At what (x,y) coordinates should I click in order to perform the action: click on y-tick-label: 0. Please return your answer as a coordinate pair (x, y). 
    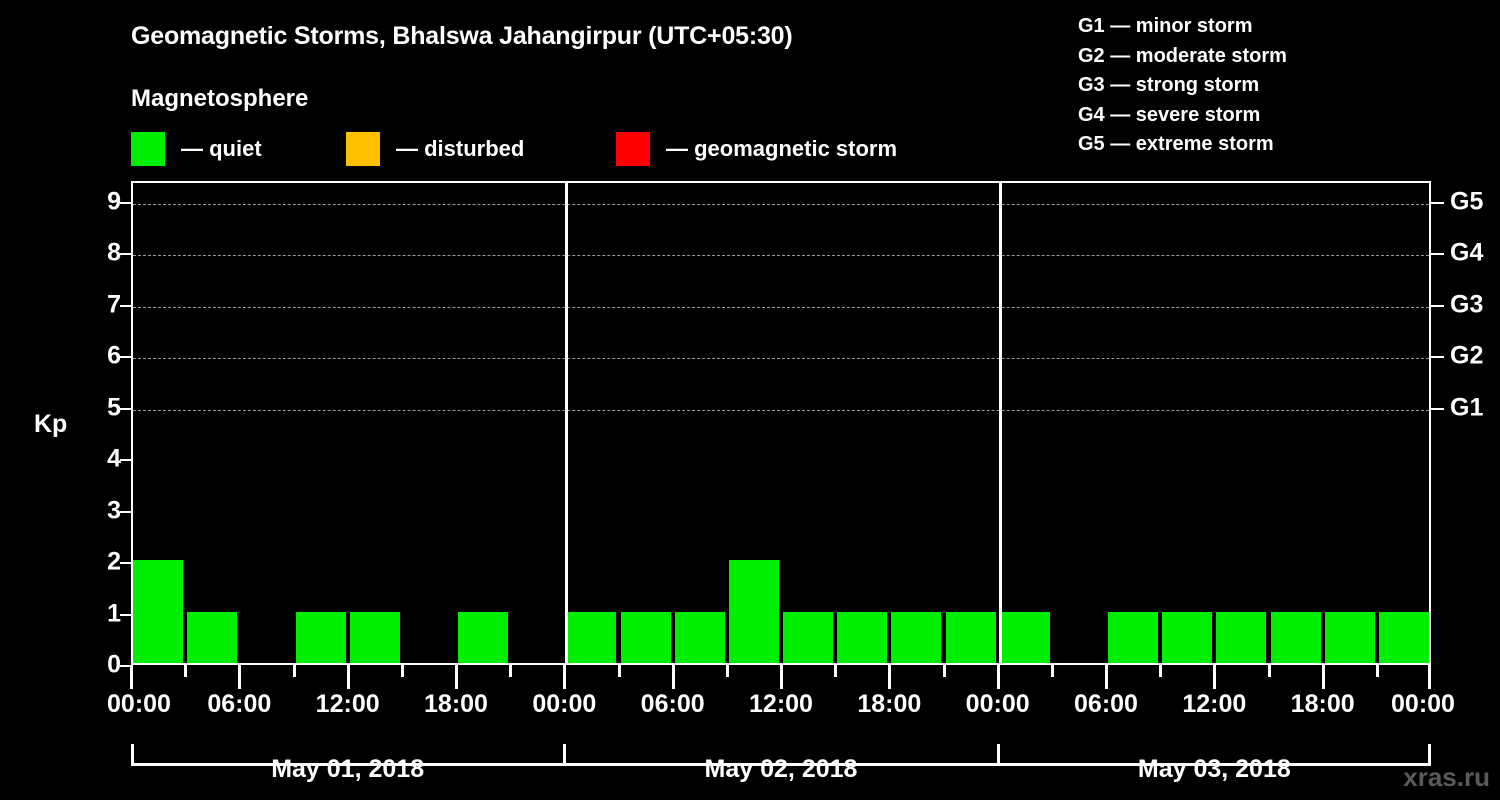
    Looking at the image, I should click on (114, 664).